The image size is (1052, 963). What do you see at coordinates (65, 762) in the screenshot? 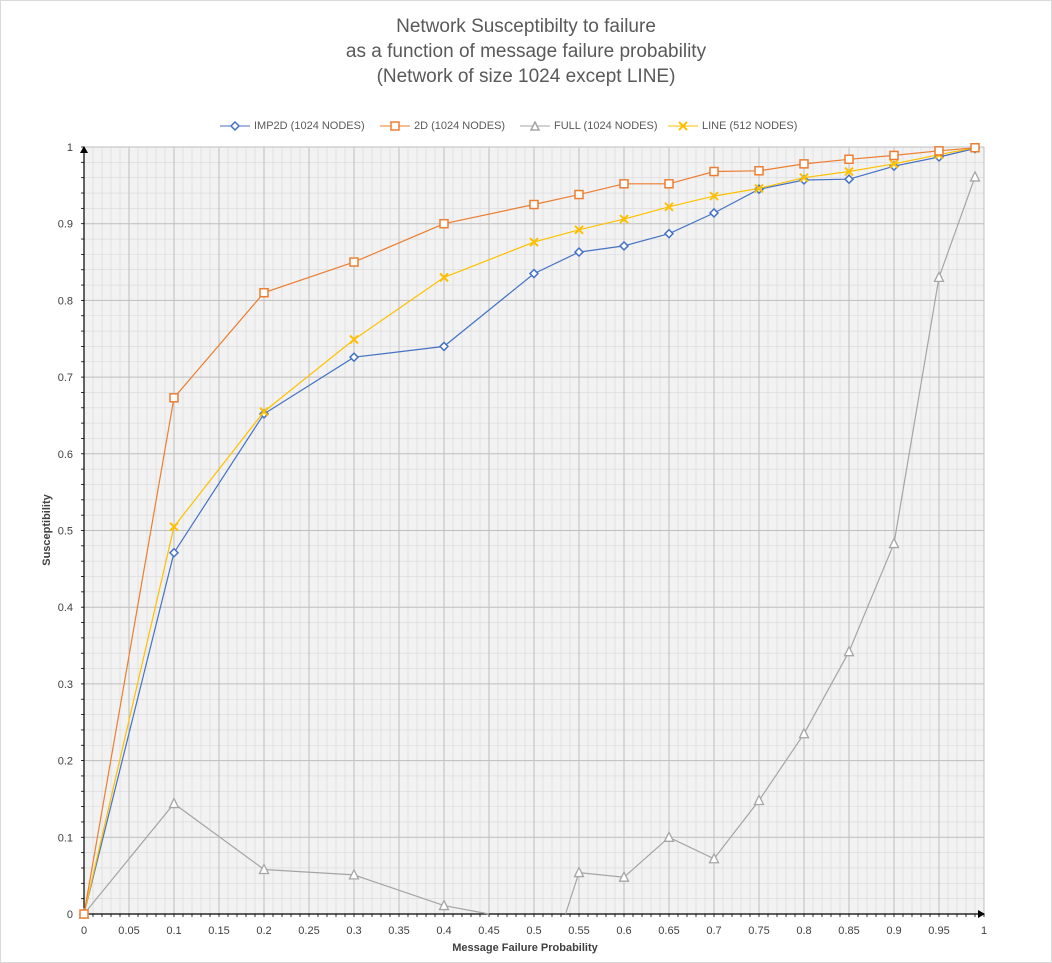
I see `y-tick-label: 0.2` at bounding box center [65, 762].